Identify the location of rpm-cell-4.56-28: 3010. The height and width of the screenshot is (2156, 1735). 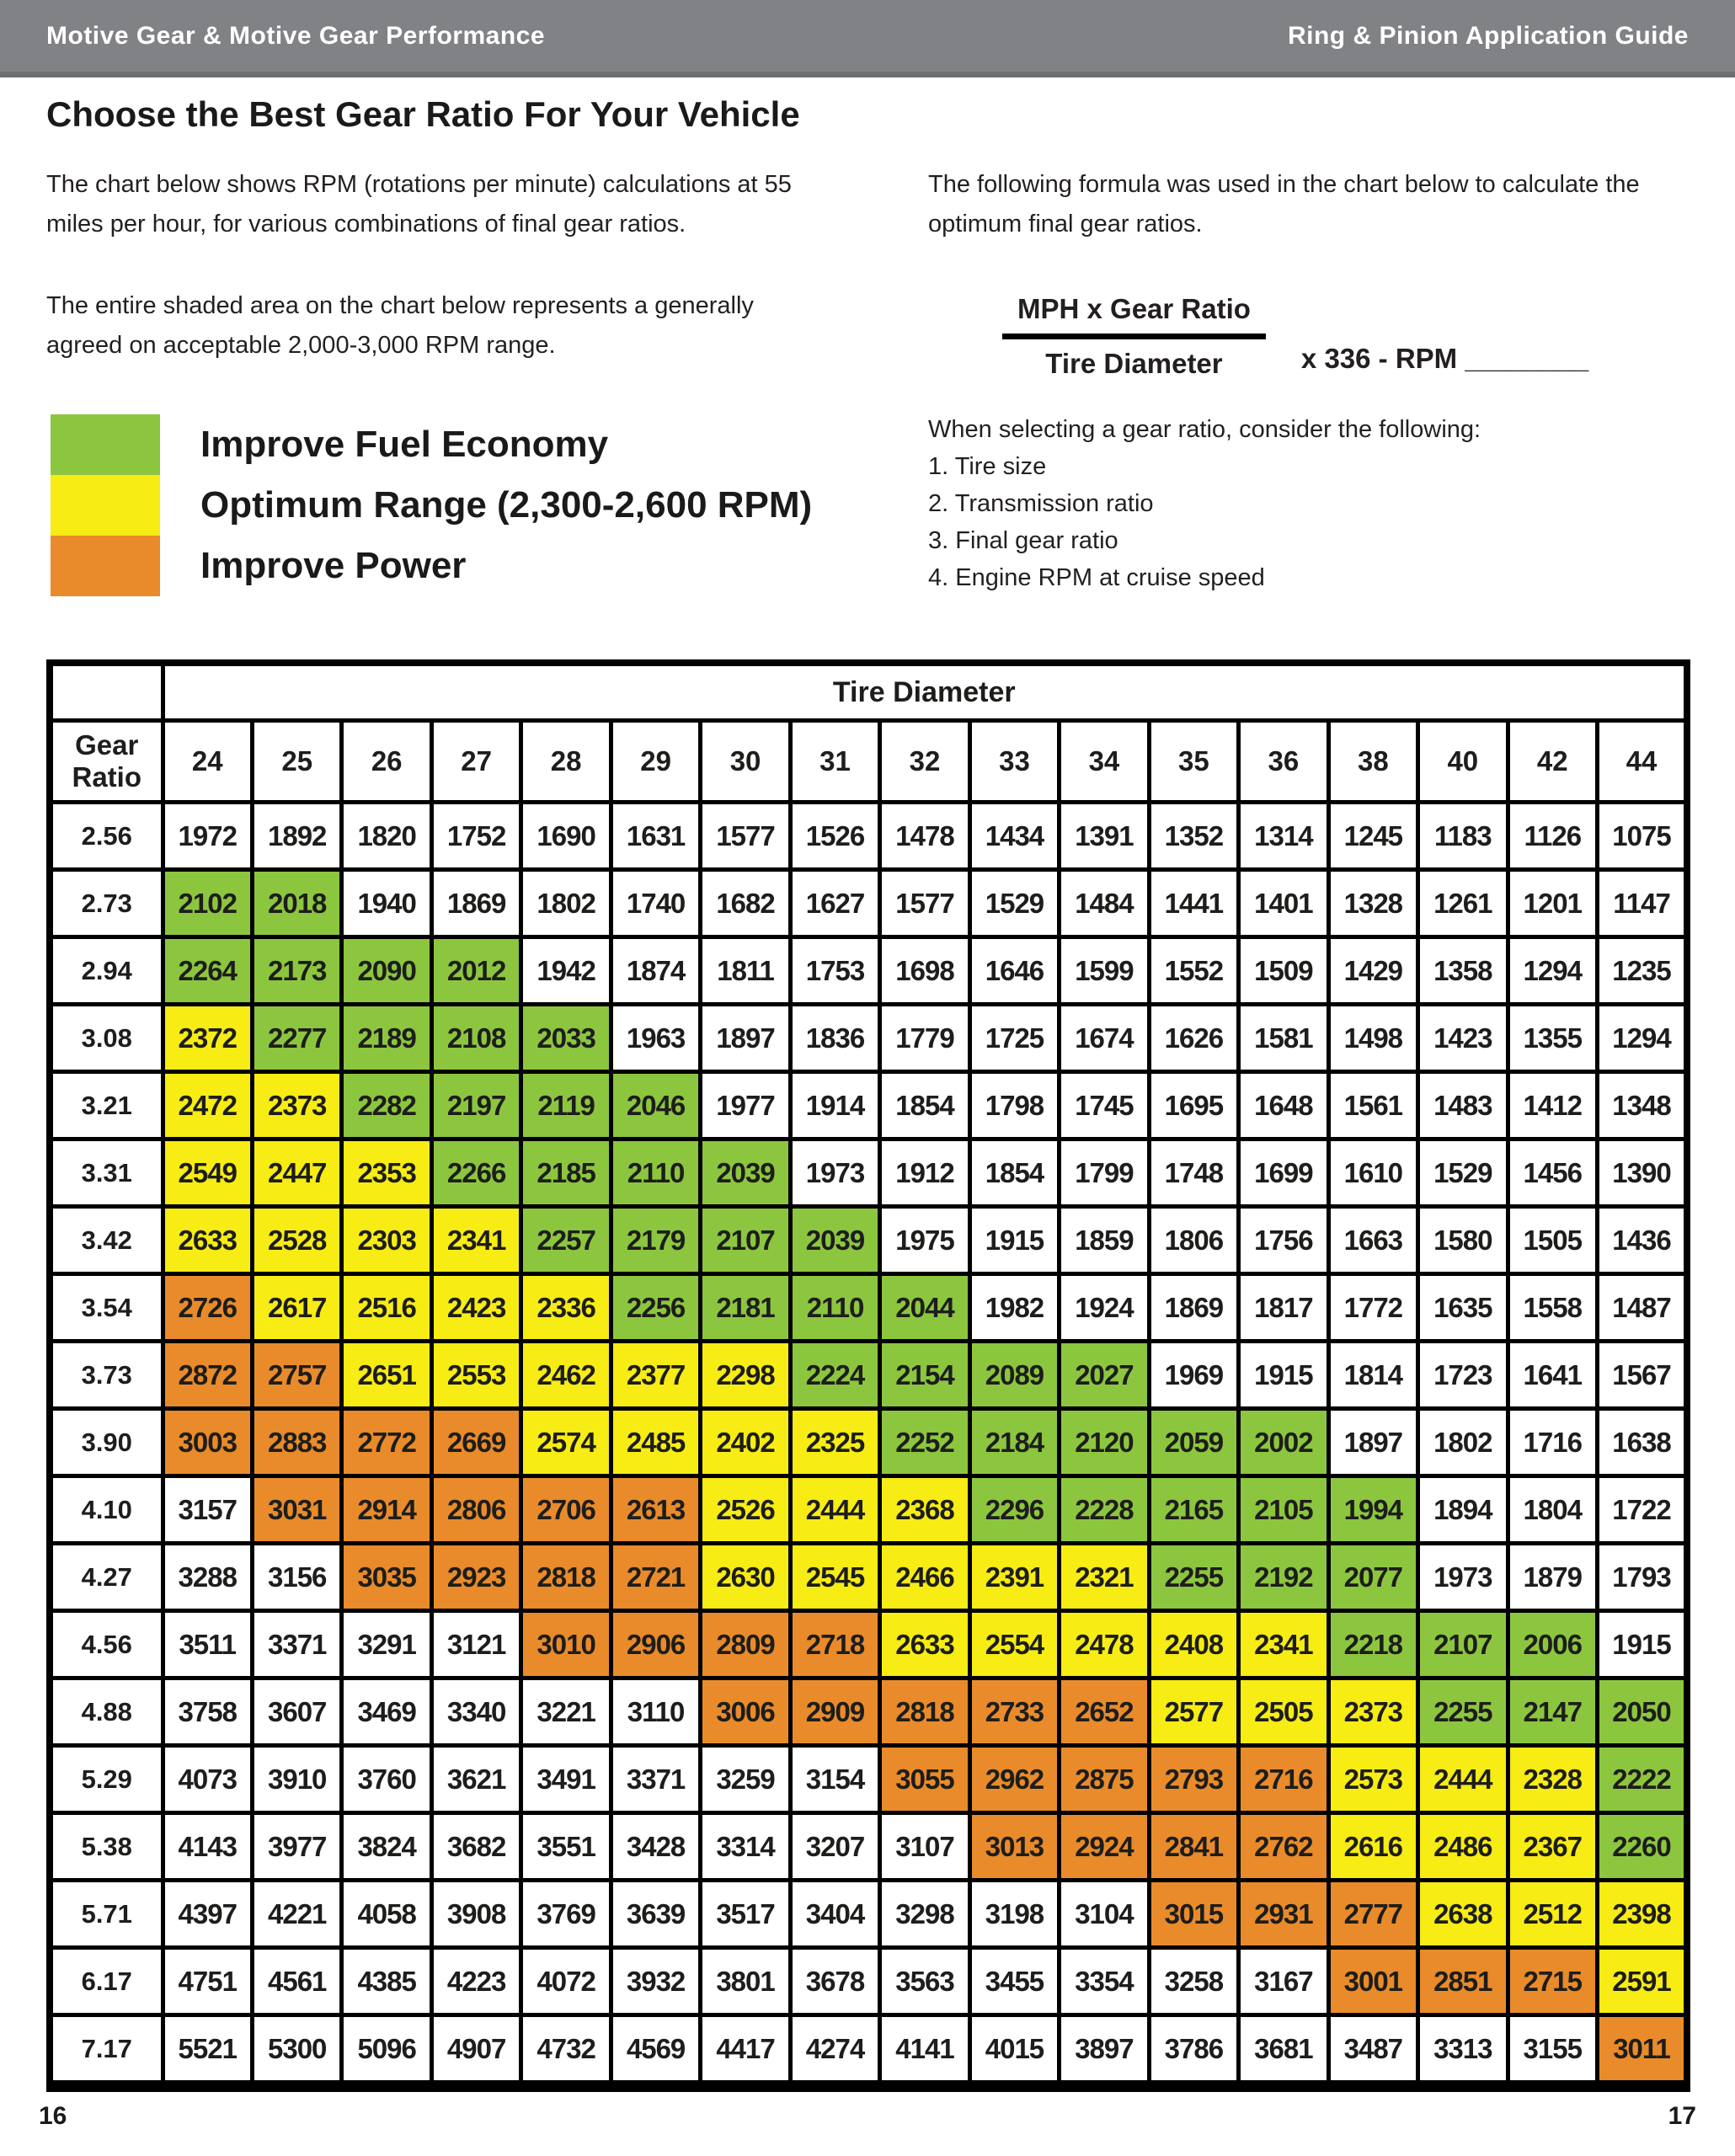
(566, 1644).